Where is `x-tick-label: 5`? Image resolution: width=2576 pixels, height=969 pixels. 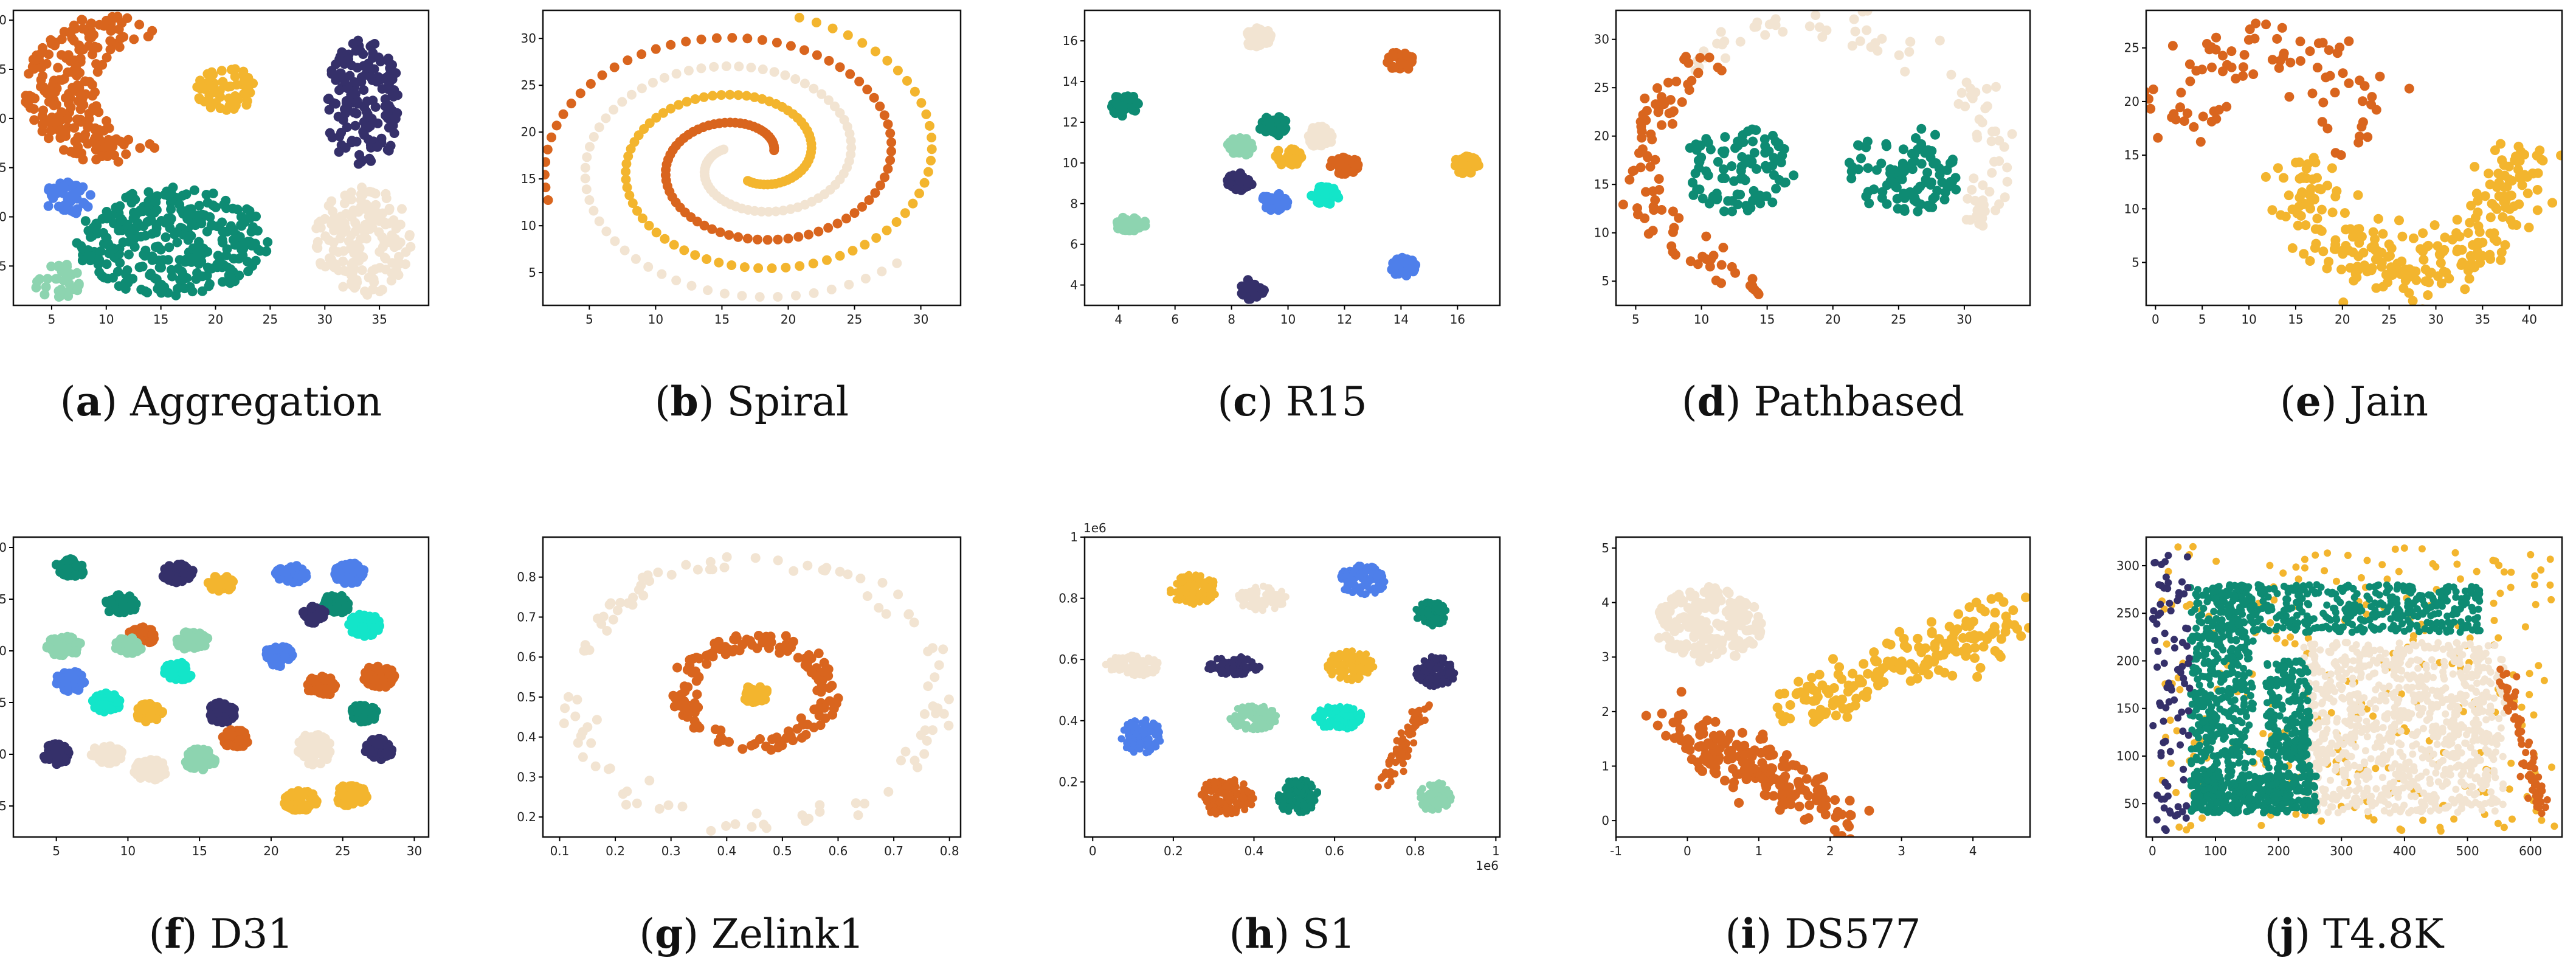 x-tick-label: 5 is located at coordinates (56, 851).